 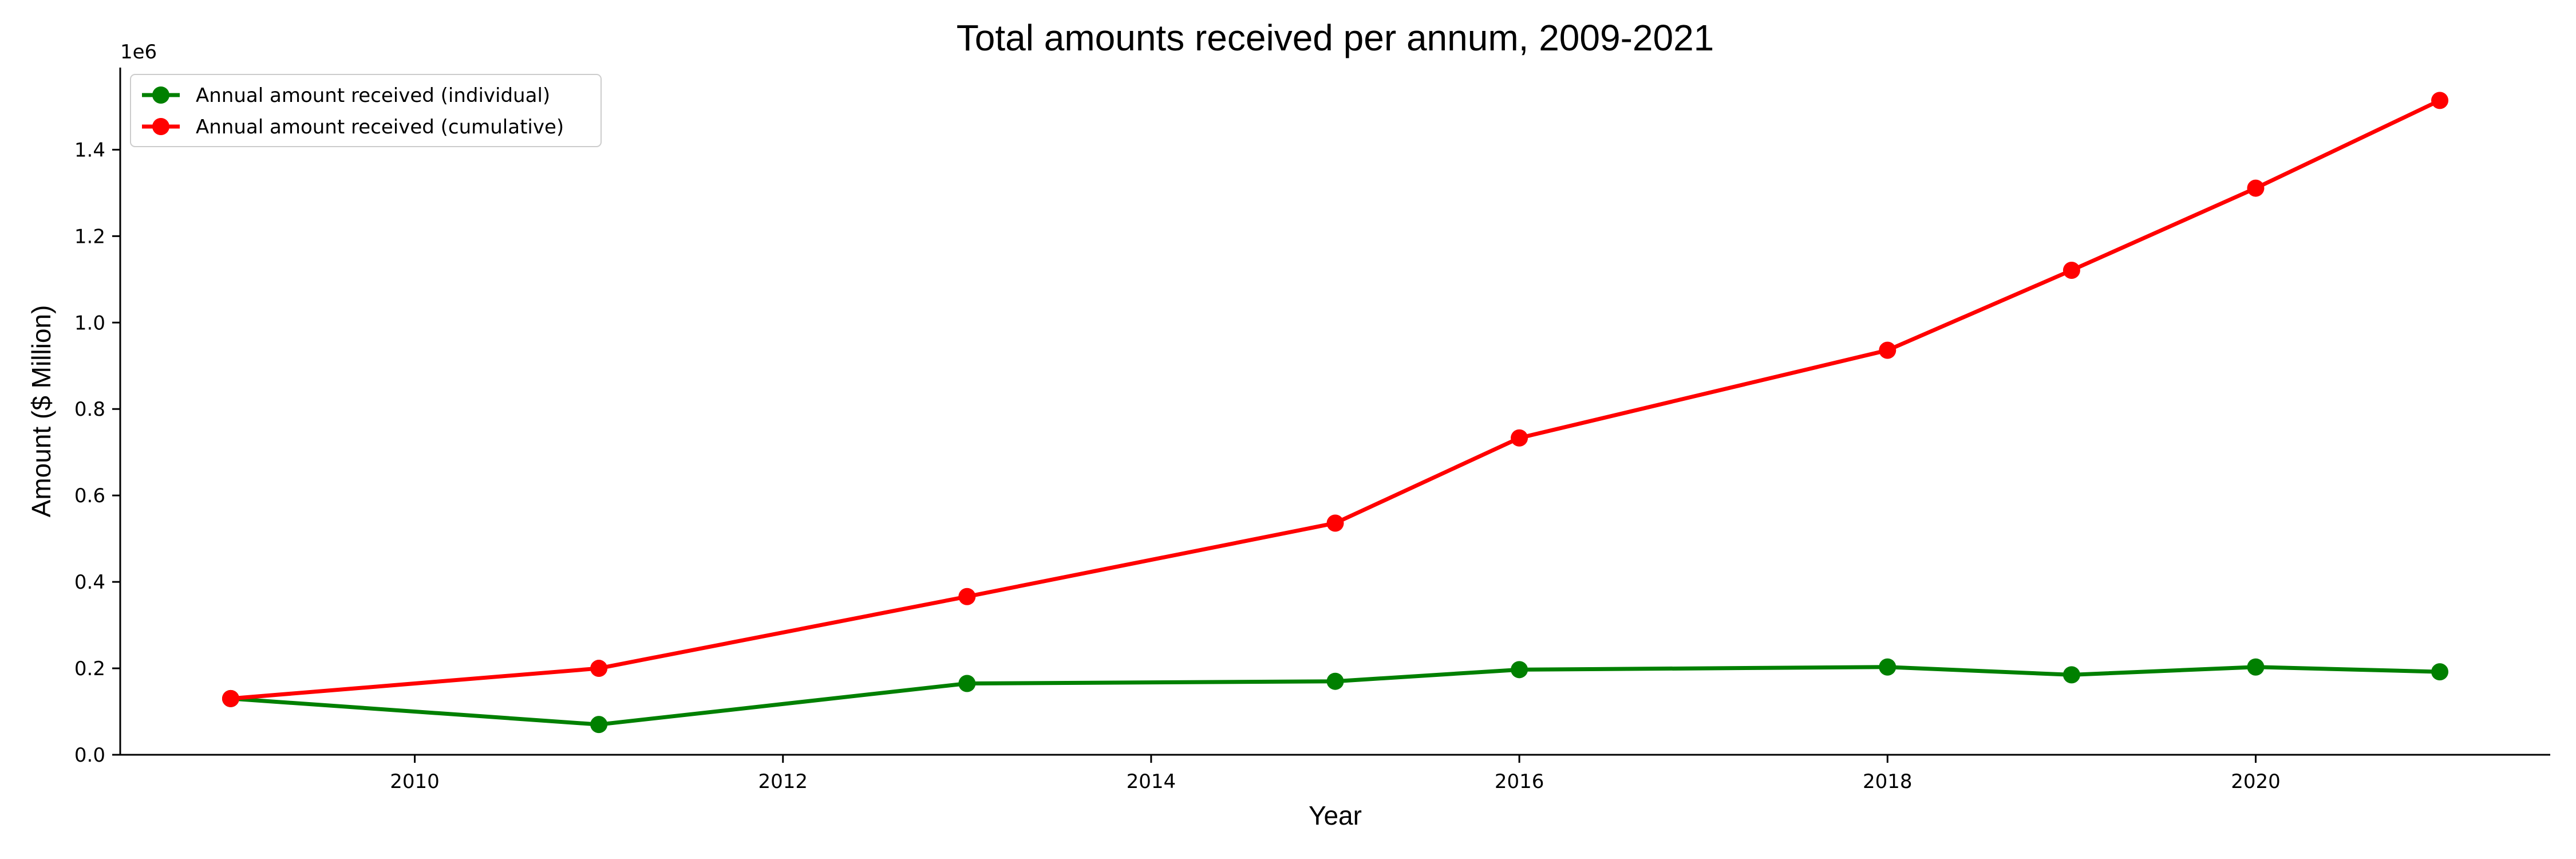 I want to click on series-individual, so click(x=1335, y=696).